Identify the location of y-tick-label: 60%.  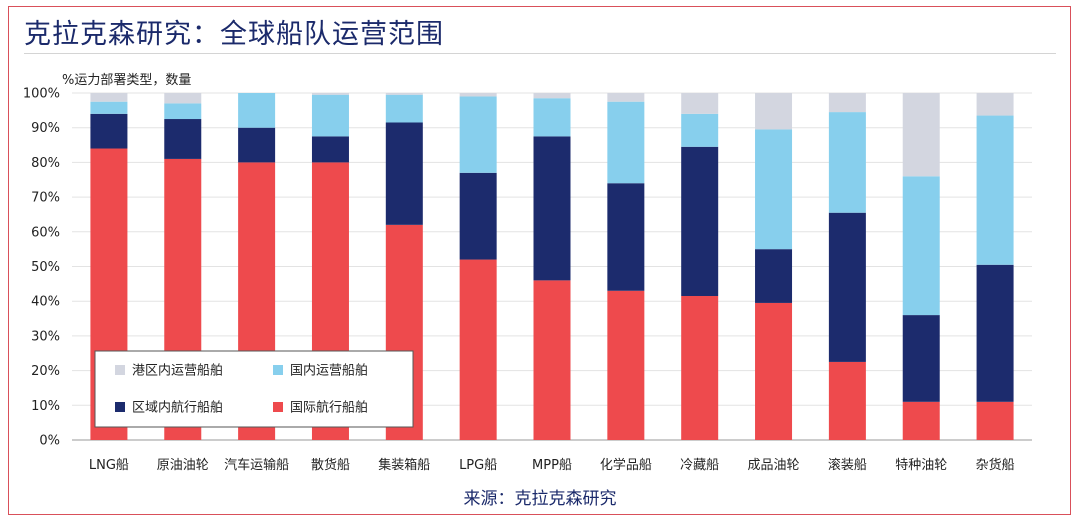
(45, 232).